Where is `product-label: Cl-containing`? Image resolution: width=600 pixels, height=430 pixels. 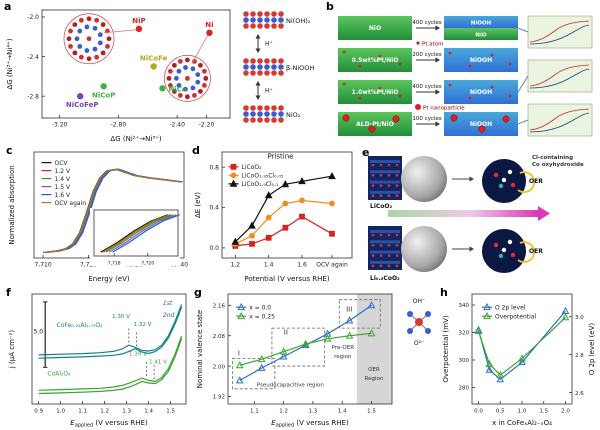
product-label: Cl-containing is located at coordinates (552, 158).